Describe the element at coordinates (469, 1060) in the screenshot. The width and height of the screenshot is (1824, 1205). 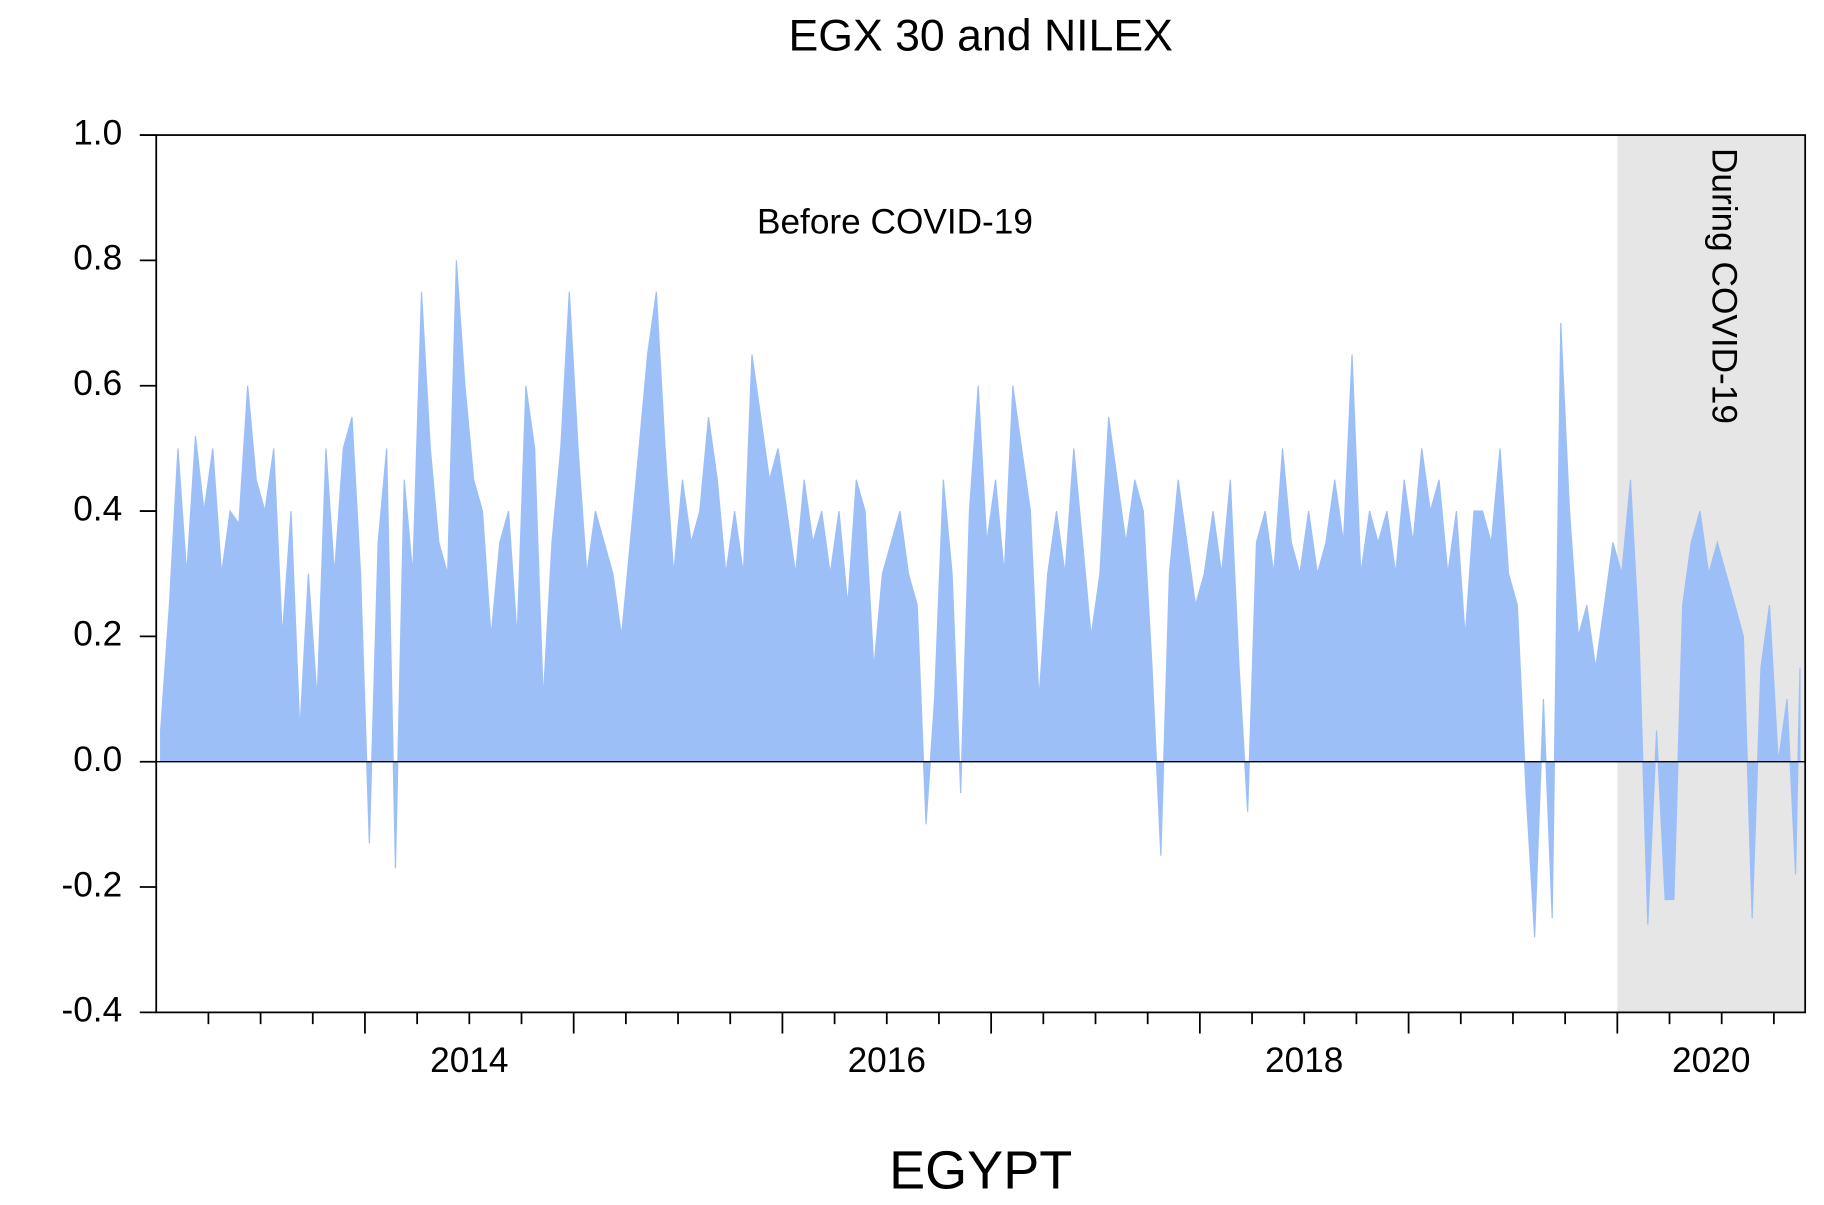
I see `x-tick-label: 2014` at that location.